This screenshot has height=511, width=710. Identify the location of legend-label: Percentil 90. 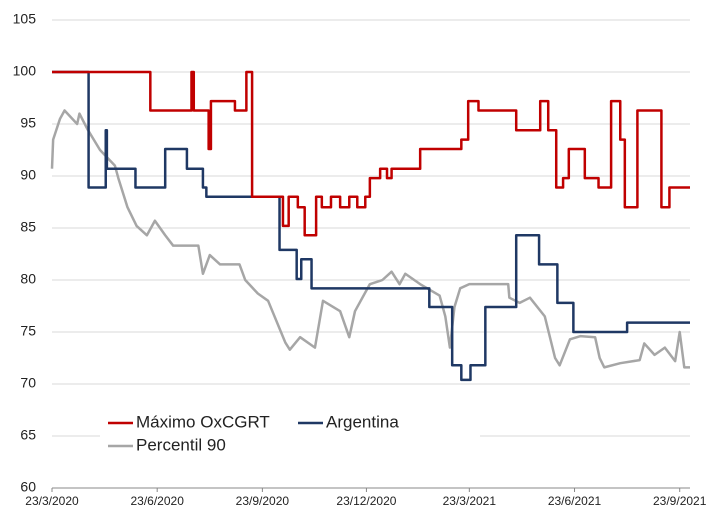
(181, 444).